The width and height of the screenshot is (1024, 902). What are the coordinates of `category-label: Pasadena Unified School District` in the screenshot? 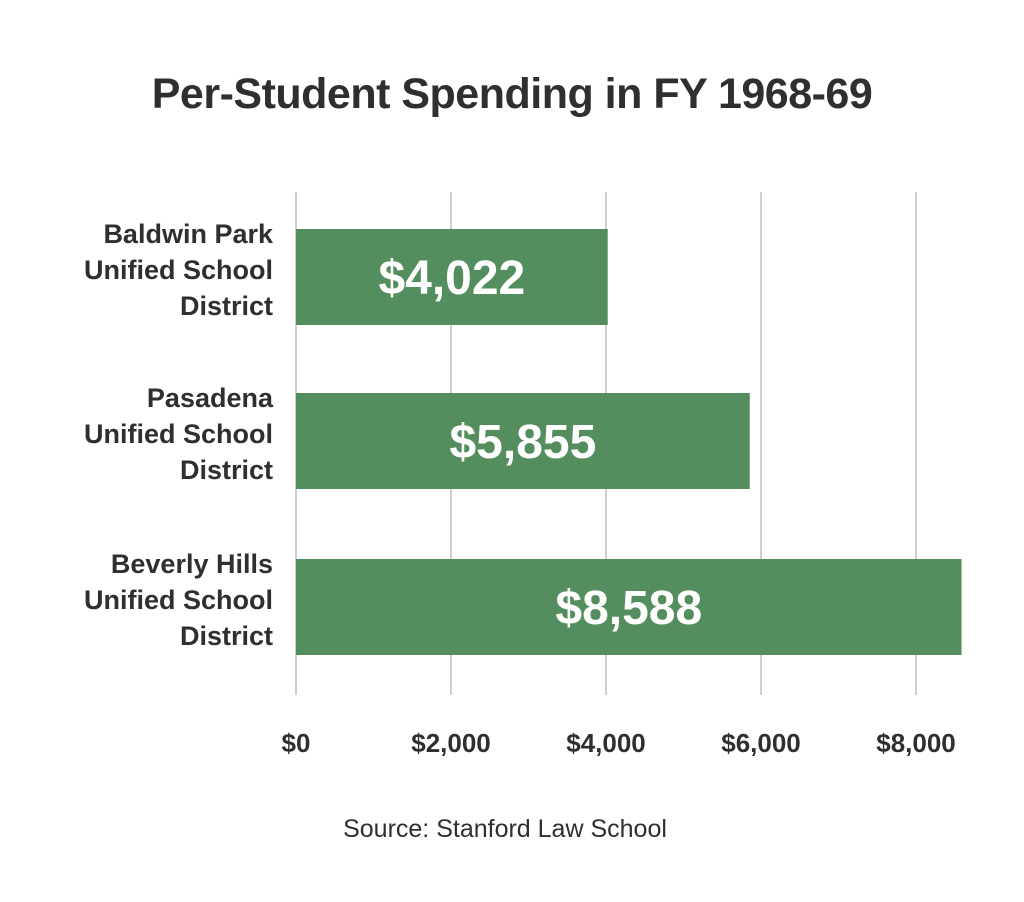 It's located at (179, 434).